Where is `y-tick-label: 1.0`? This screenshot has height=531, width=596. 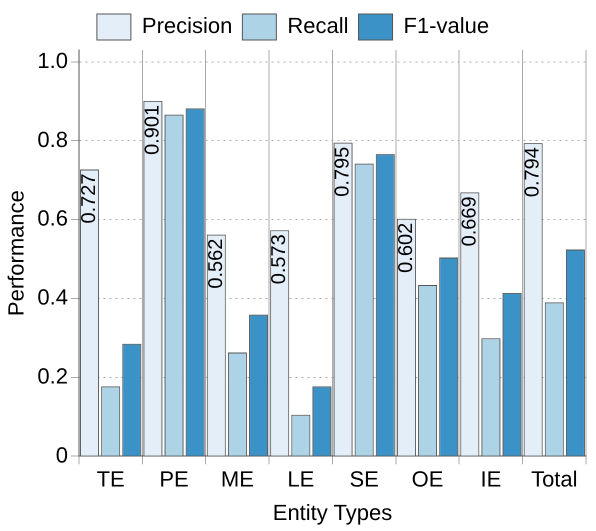 y-tick-label: 1.0 is located at coordinates (52, 60).